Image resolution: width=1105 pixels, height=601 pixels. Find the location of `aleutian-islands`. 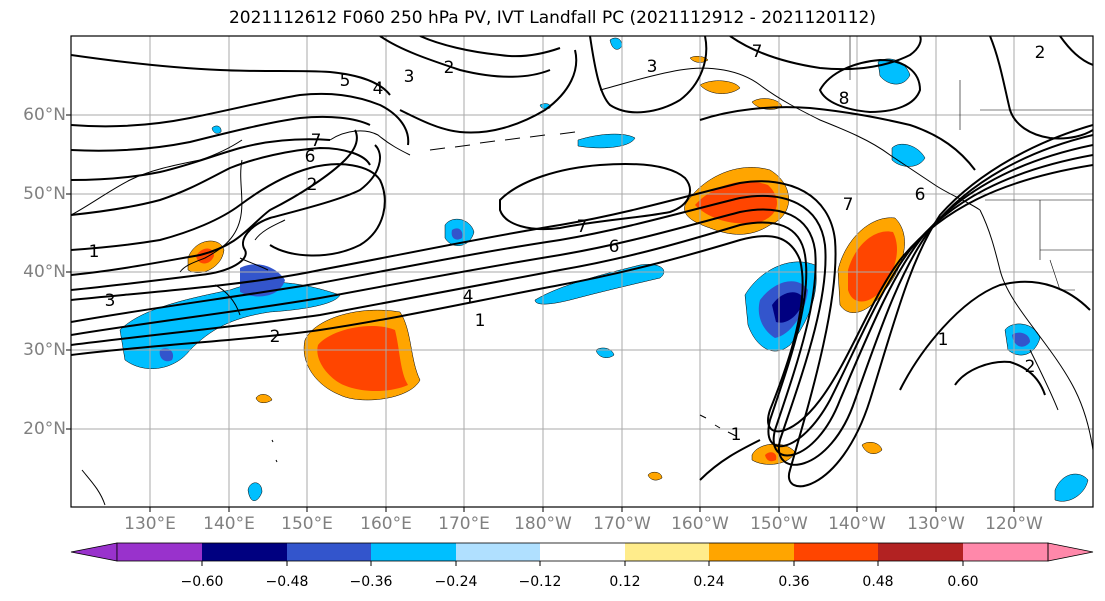

aleutian-islands is located at coordinates (502, 141).